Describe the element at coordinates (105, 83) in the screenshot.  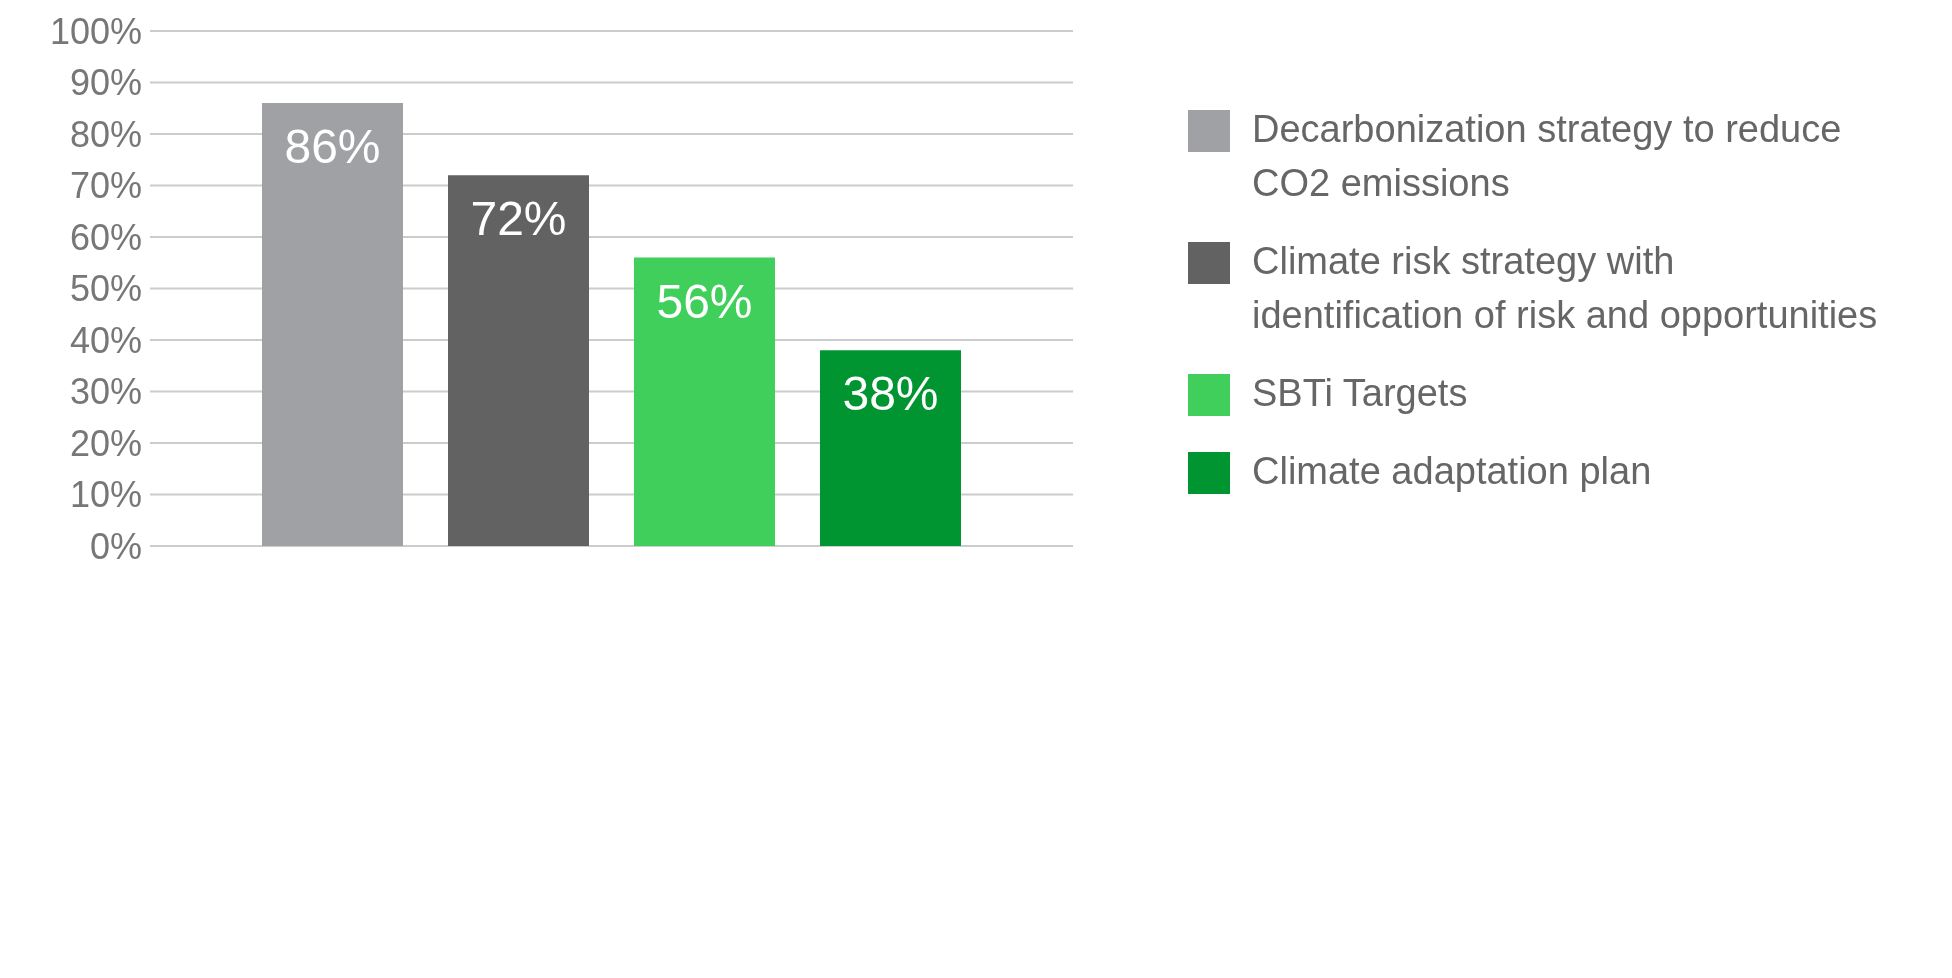
I see `y-tick-label: 90%` at that location.